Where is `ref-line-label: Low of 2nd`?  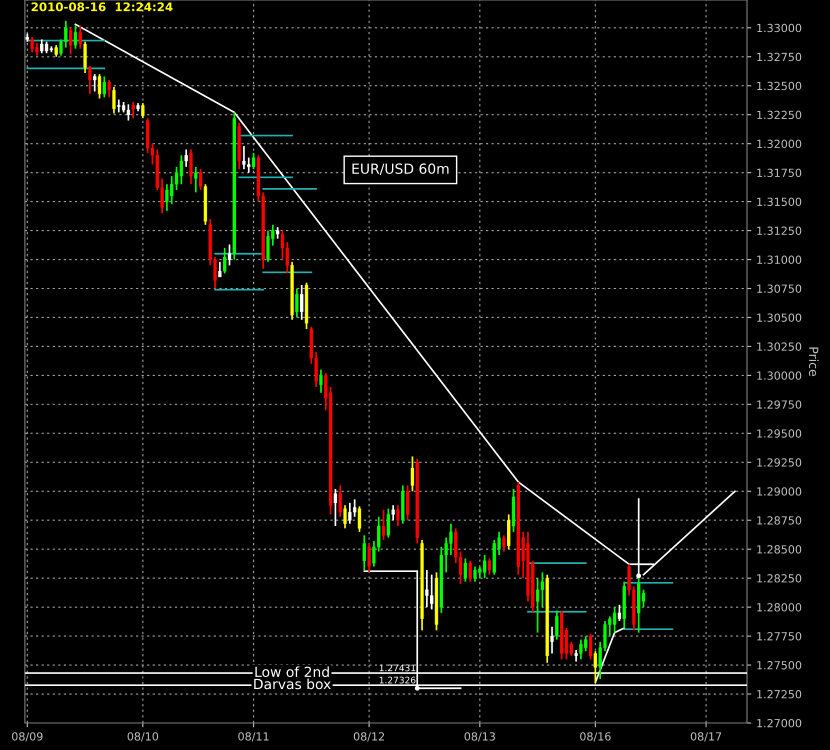
ref-line-label: Low of 2nd is located at coordinates (292, 672).